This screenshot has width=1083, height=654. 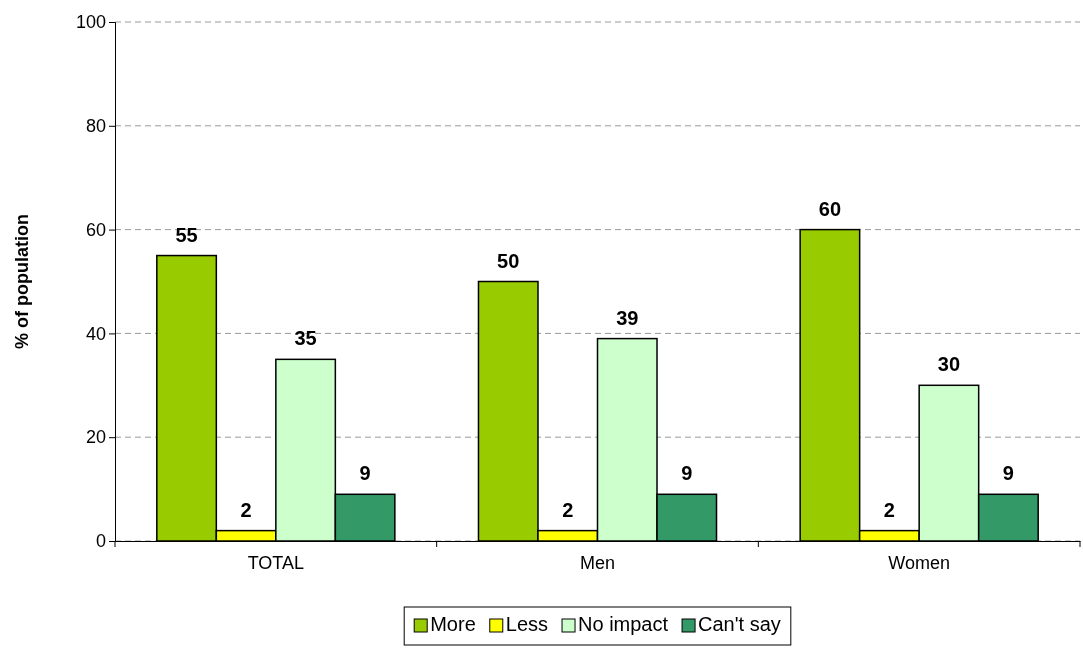 What do you see at coordinates (276, 563) in the screenshot?
I see `x-tick-label: TOTAL` at bounding box center [276, 563].